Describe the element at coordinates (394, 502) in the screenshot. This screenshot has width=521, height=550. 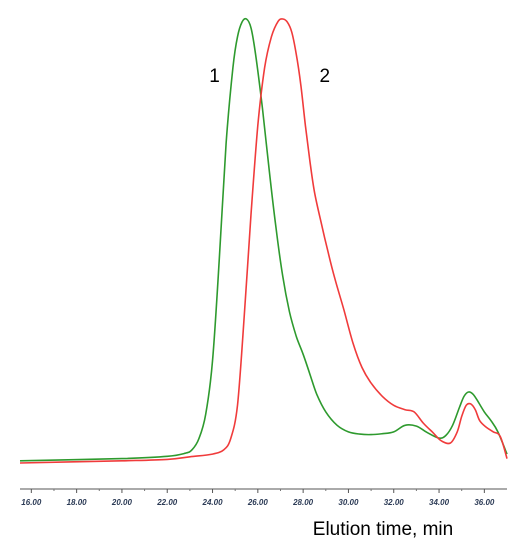
I see `x-tick-label: 32.00` at that location.